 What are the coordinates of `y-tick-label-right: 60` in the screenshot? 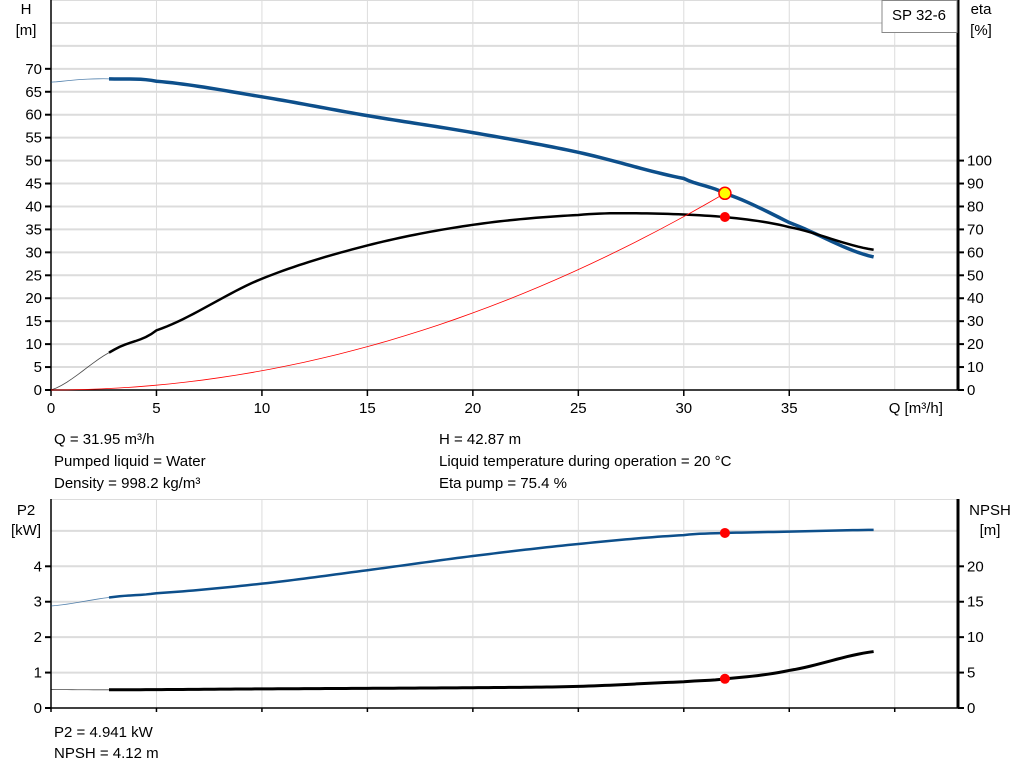 It's located at (975, 252).